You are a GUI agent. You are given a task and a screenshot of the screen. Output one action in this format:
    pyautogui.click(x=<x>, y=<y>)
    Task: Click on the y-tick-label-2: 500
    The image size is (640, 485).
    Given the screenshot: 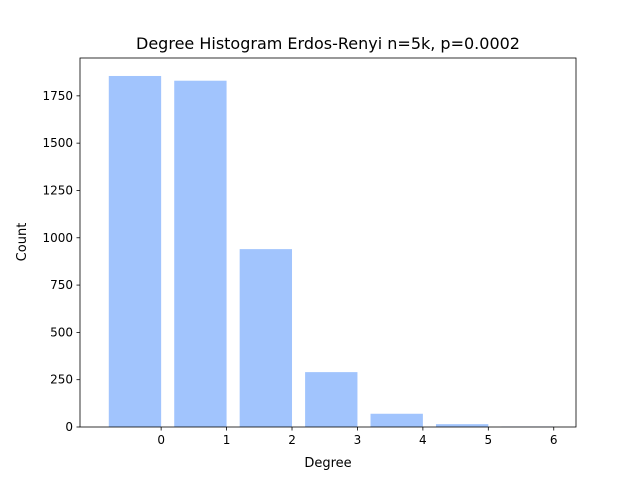 What is the action you would take?
    pyautogui.click(x=61, y=332)
    